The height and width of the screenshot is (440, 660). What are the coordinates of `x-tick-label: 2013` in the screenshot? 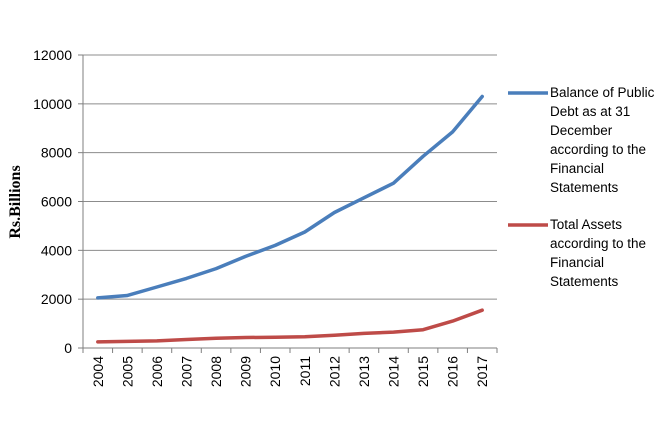 It's located at (364, 371).